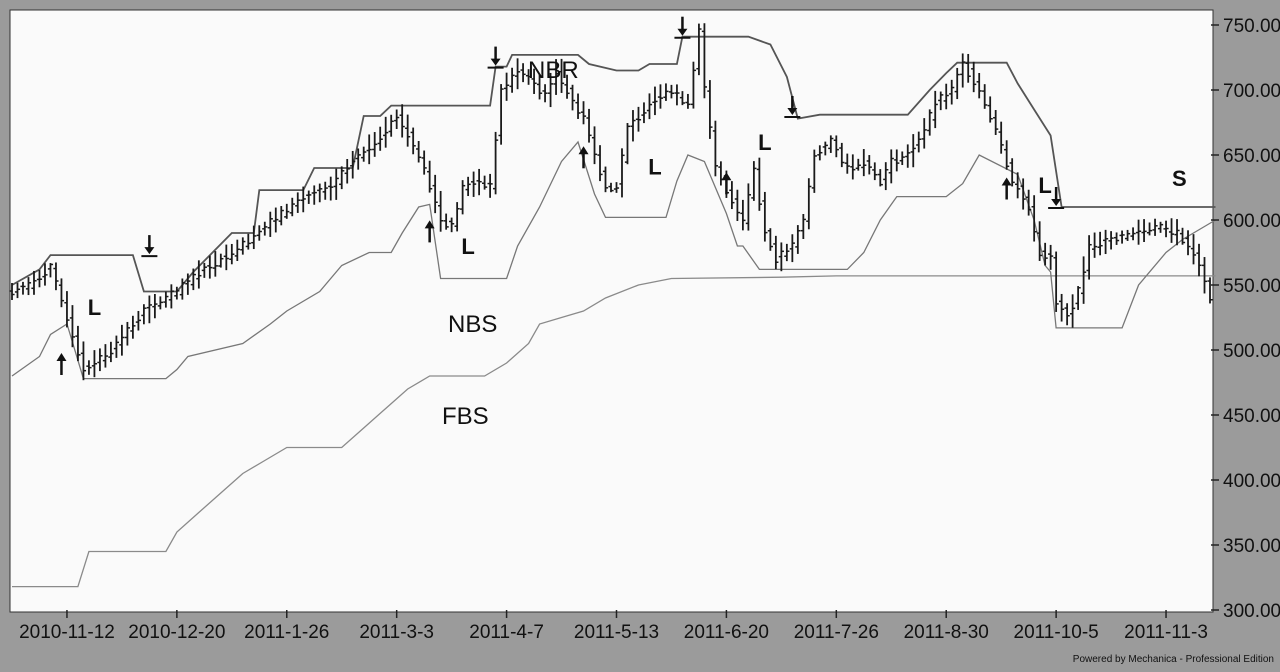  What do you see at coordinates (553, 70) in the screenshot?
I see `nbr-label: NBR` at bounding box center [553, 70].